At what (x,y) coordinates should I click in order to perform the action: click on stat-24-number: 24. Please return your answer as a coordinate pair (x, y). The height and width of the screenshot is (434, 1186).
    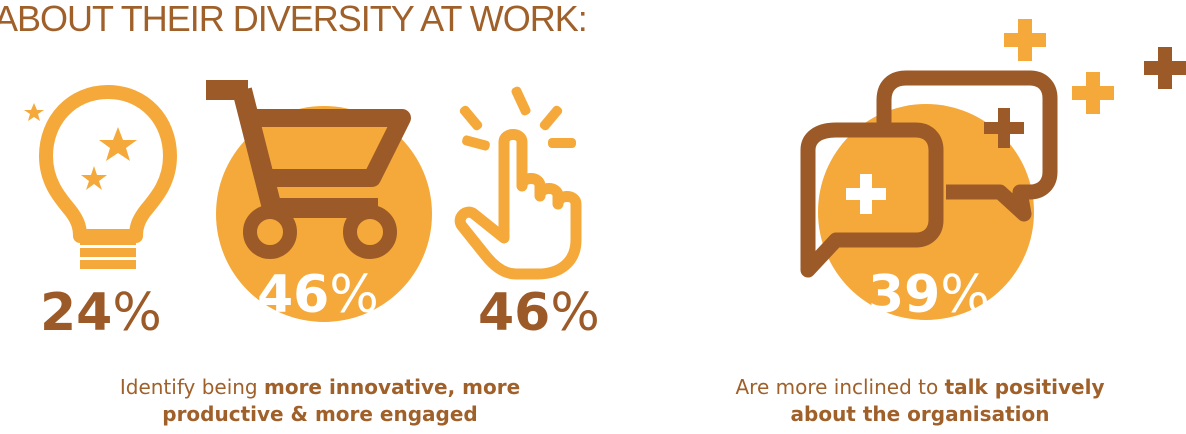
    Looking at the image, I should click on (76, 313).